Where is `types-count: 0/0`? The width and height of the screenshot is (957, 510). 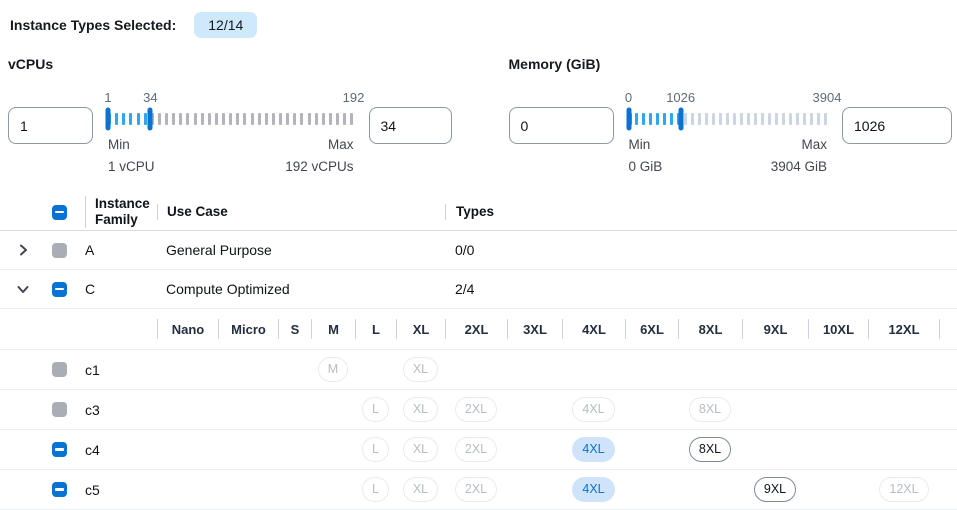 types-count: 0/0 is located at coordinates (465, 250).